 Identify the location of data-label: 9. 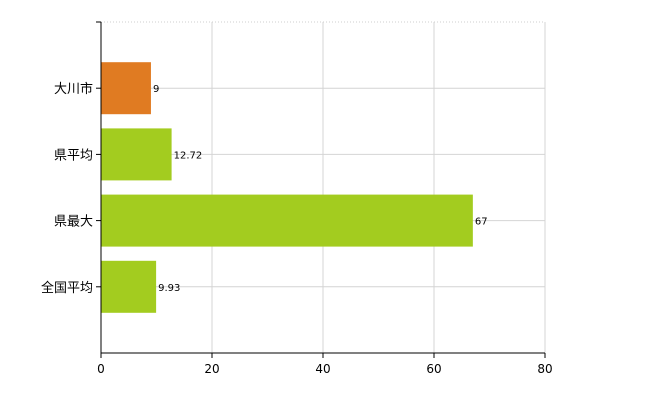
(156, 89).